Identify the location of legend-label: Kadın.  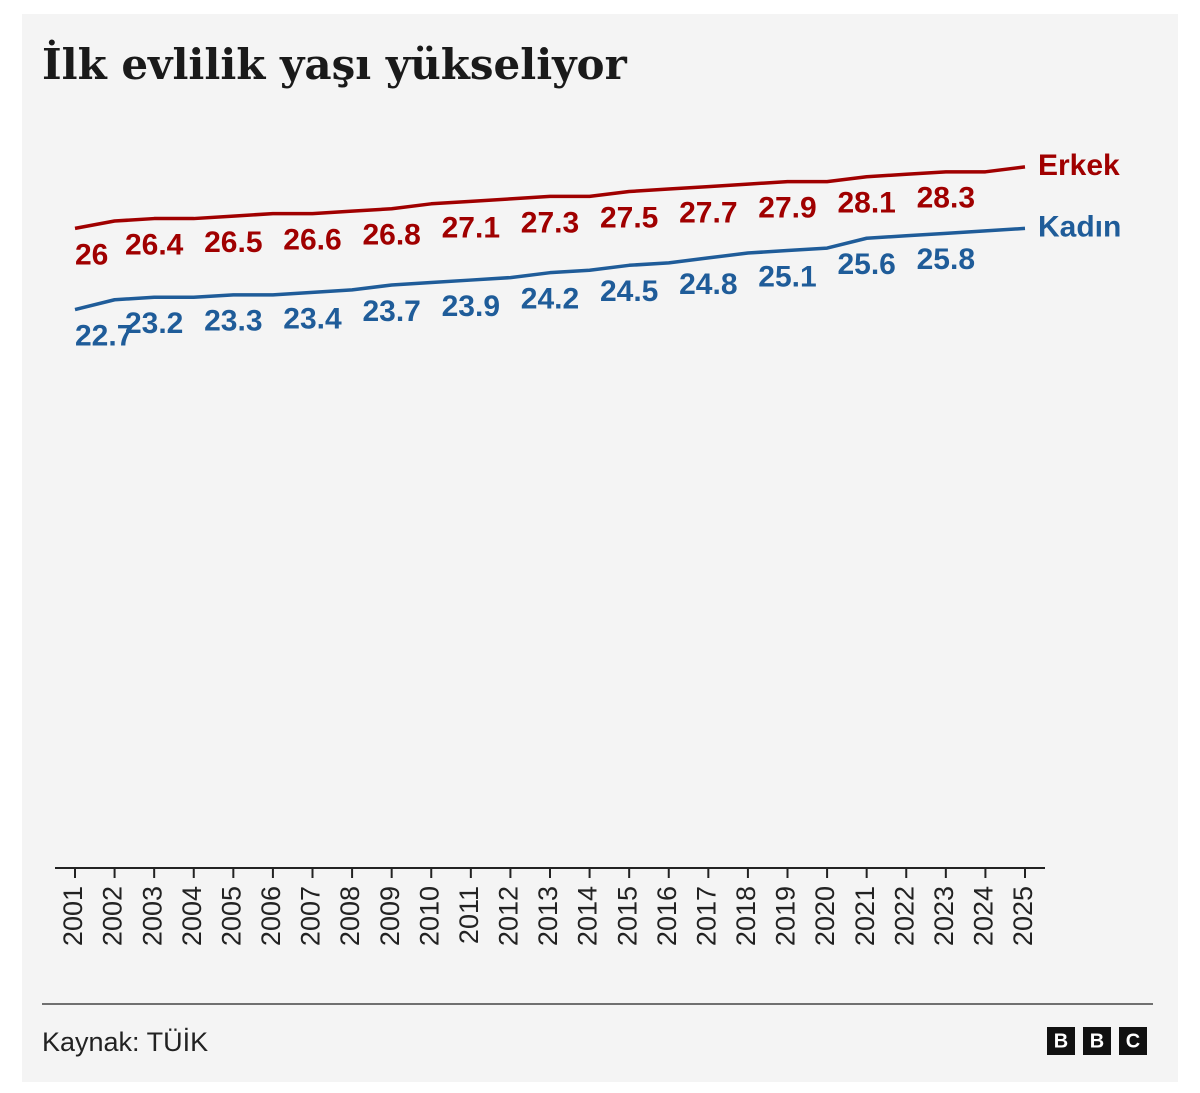
(1079, 226).